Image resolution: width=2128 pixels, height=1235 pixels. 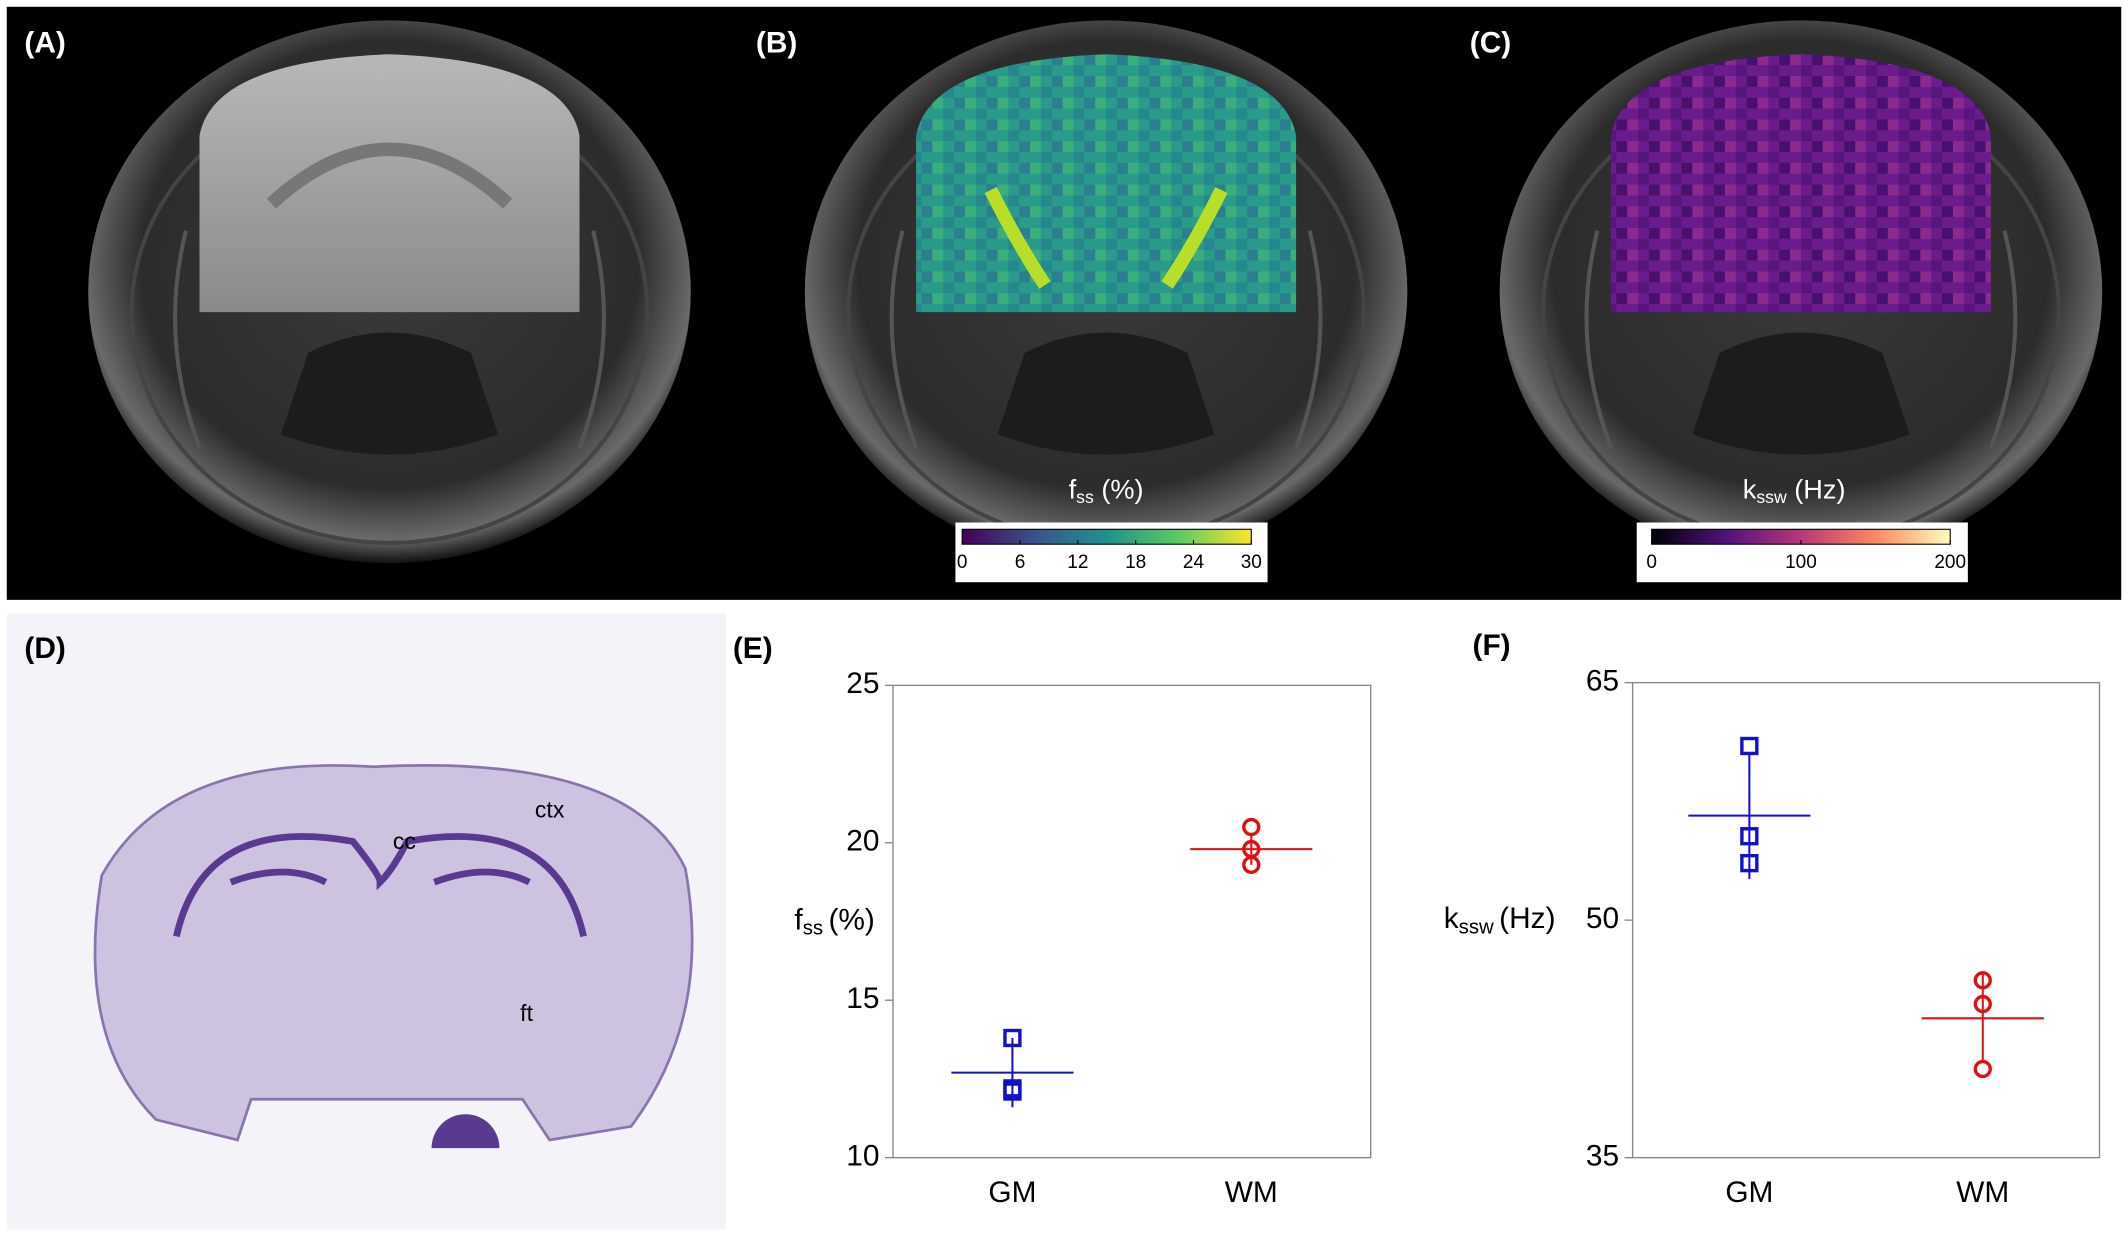 I want to click on y-tick-label: 25, so click(x=862, y=683).